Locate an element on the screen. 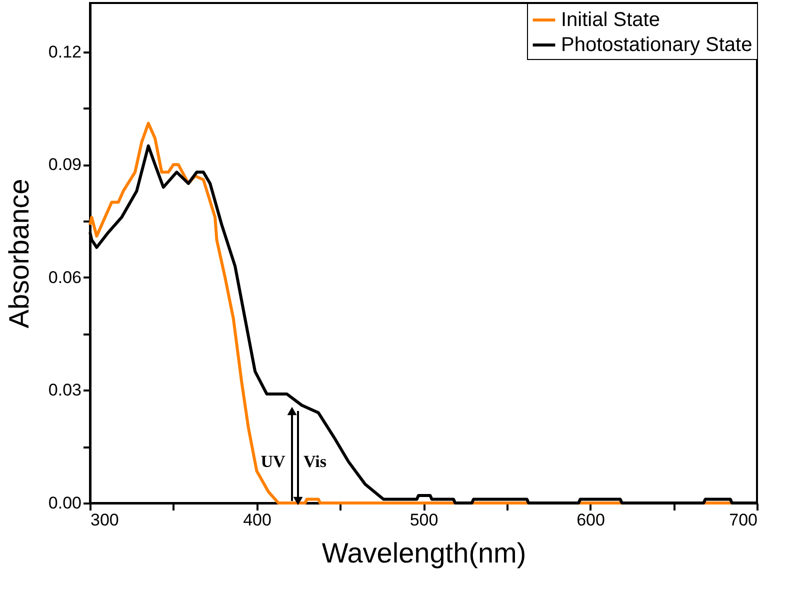  y-tick-label: 0.09 is located at coordinates (65, 164).